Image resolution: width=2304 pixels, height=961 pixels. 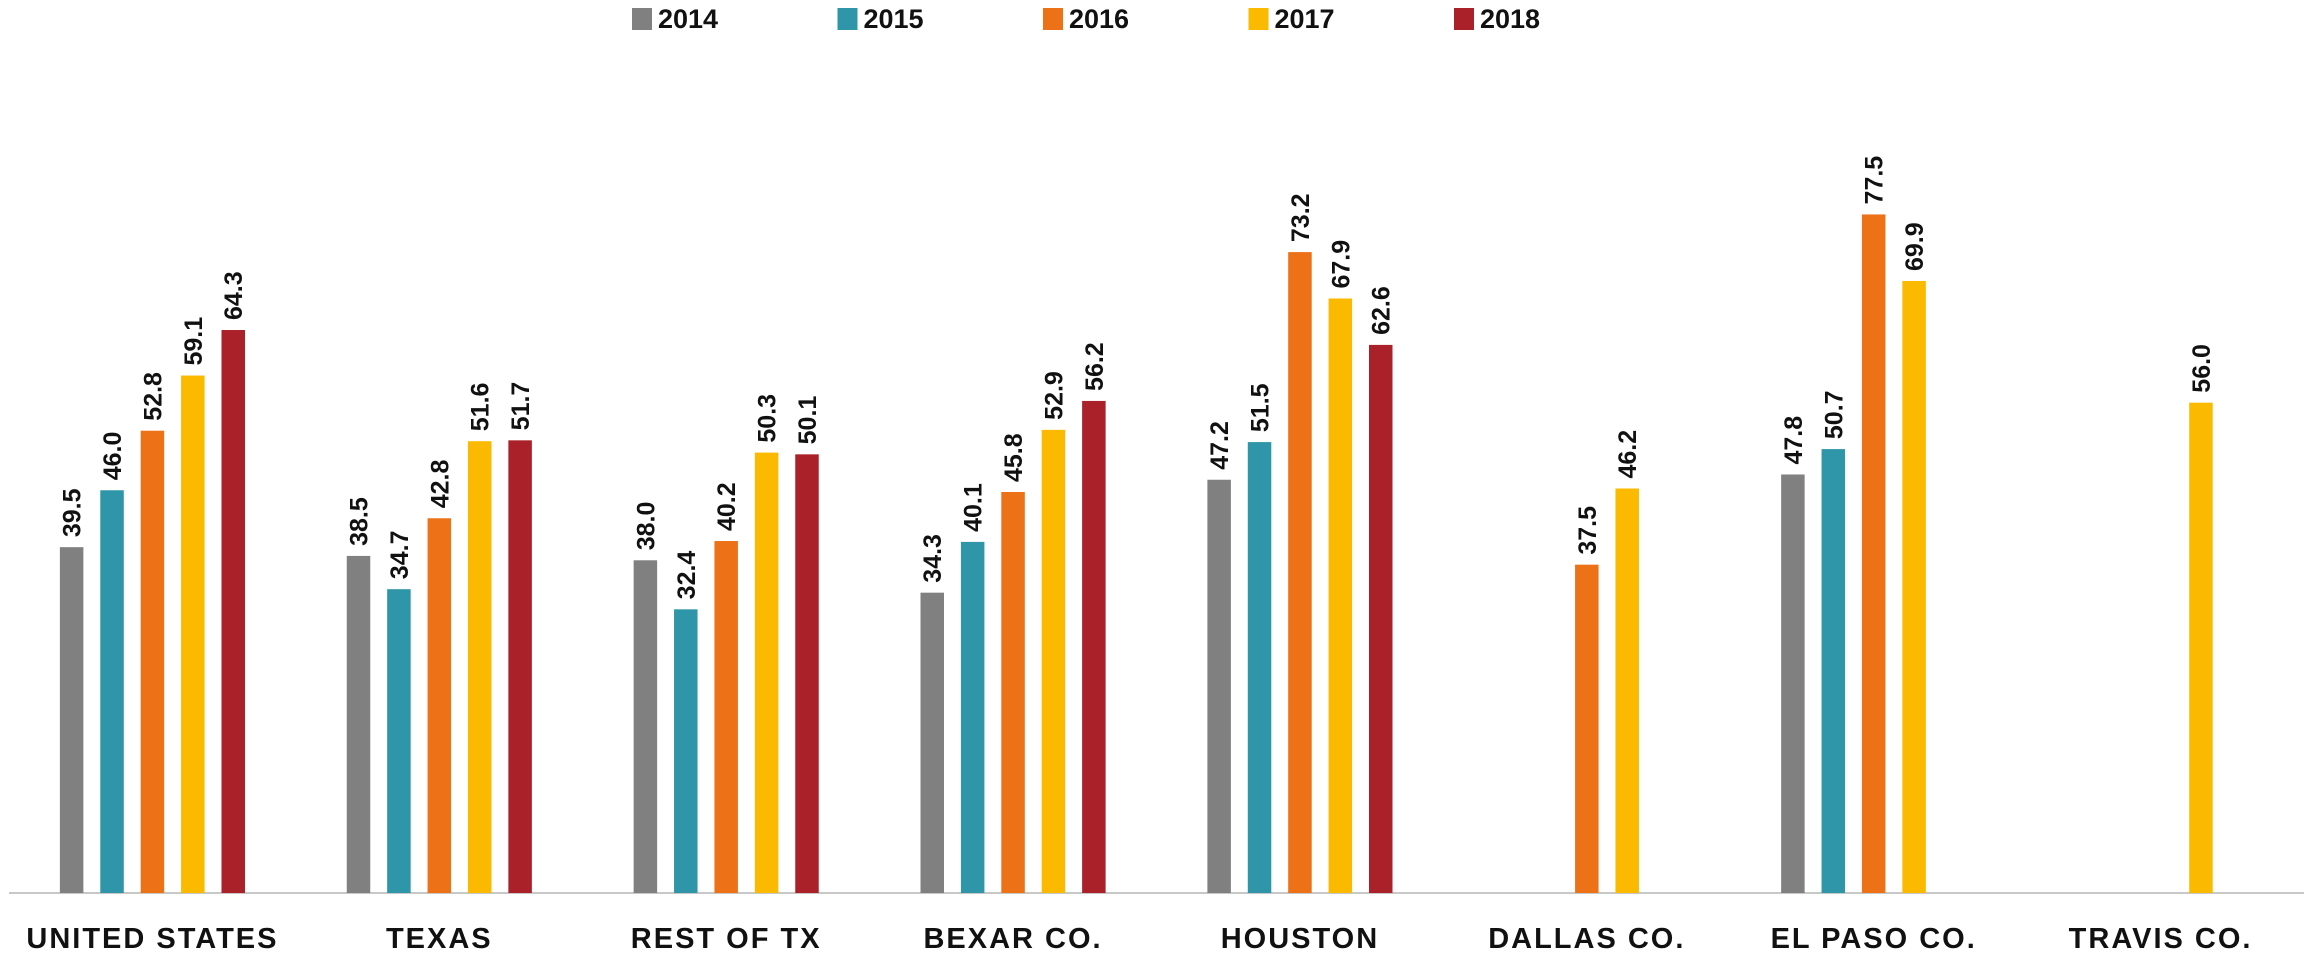 I want to click on value-label: 34.7, so click(x=400, y=555).